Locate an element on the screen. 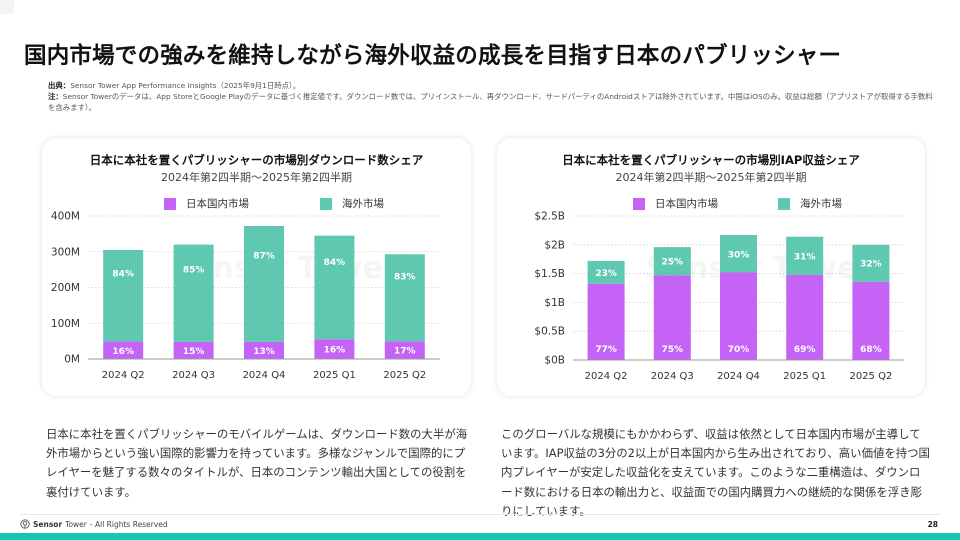  data-label-overseas: 23% is located at coordinates (606, 274).